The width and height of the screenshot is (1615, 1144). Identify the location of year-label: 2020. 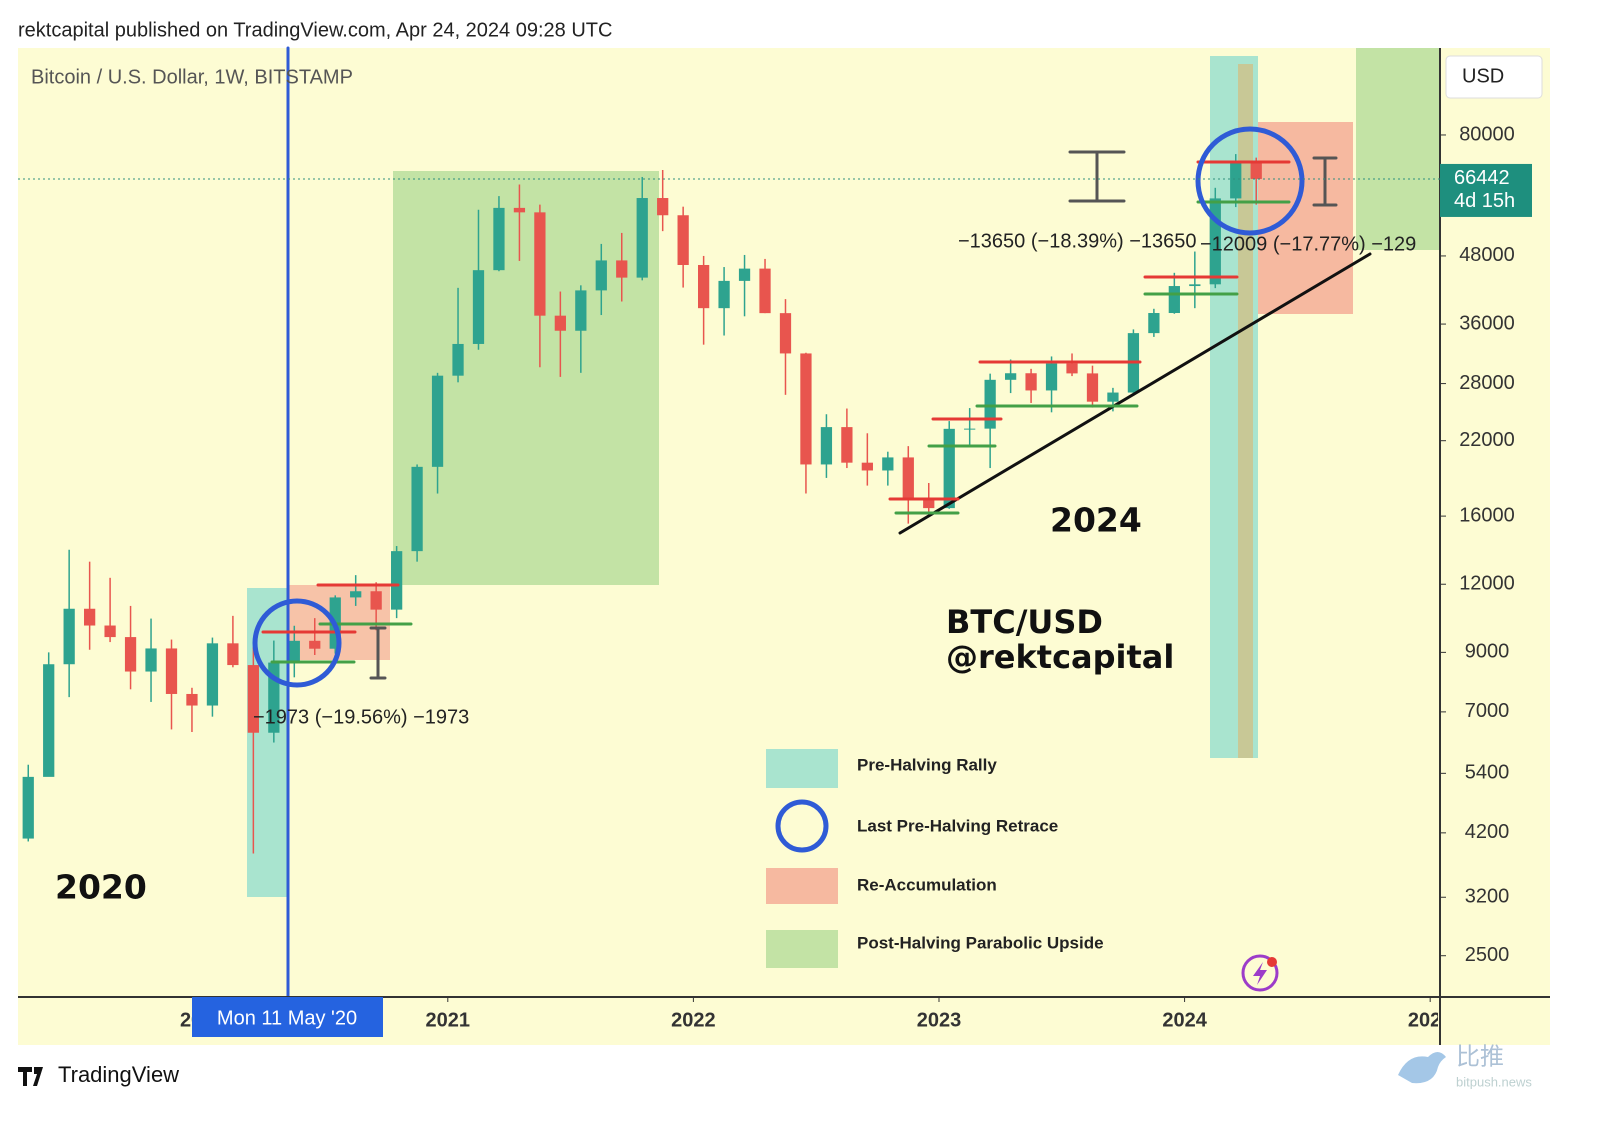
(101, 887).